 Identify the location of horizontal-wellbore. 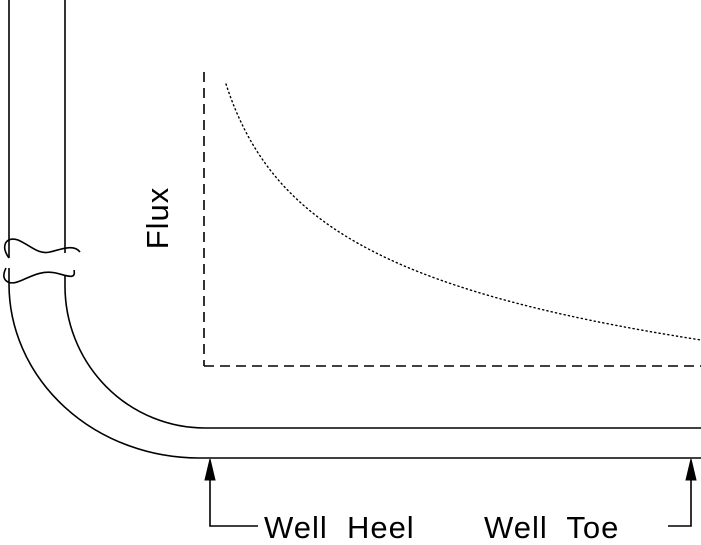
(450, 443).